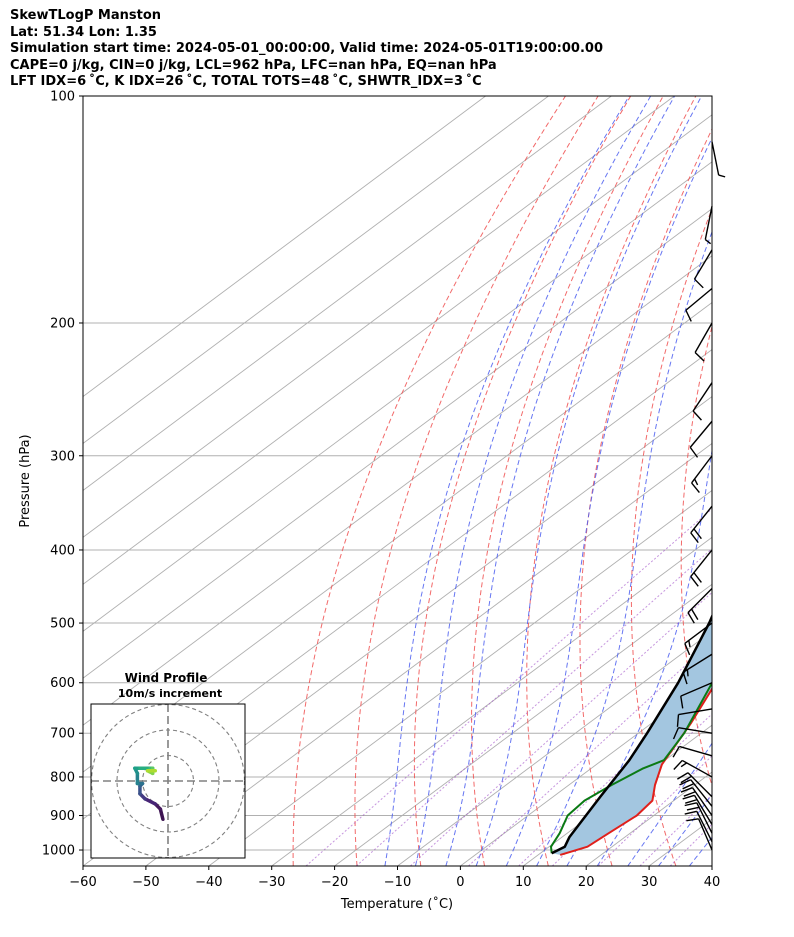 The width and height of the screenshot is (794, 937). What do you see at coordinates (58, 851) in the screenshot?
I see `y-tick-label: 1000` at bounding box center [58, 851].